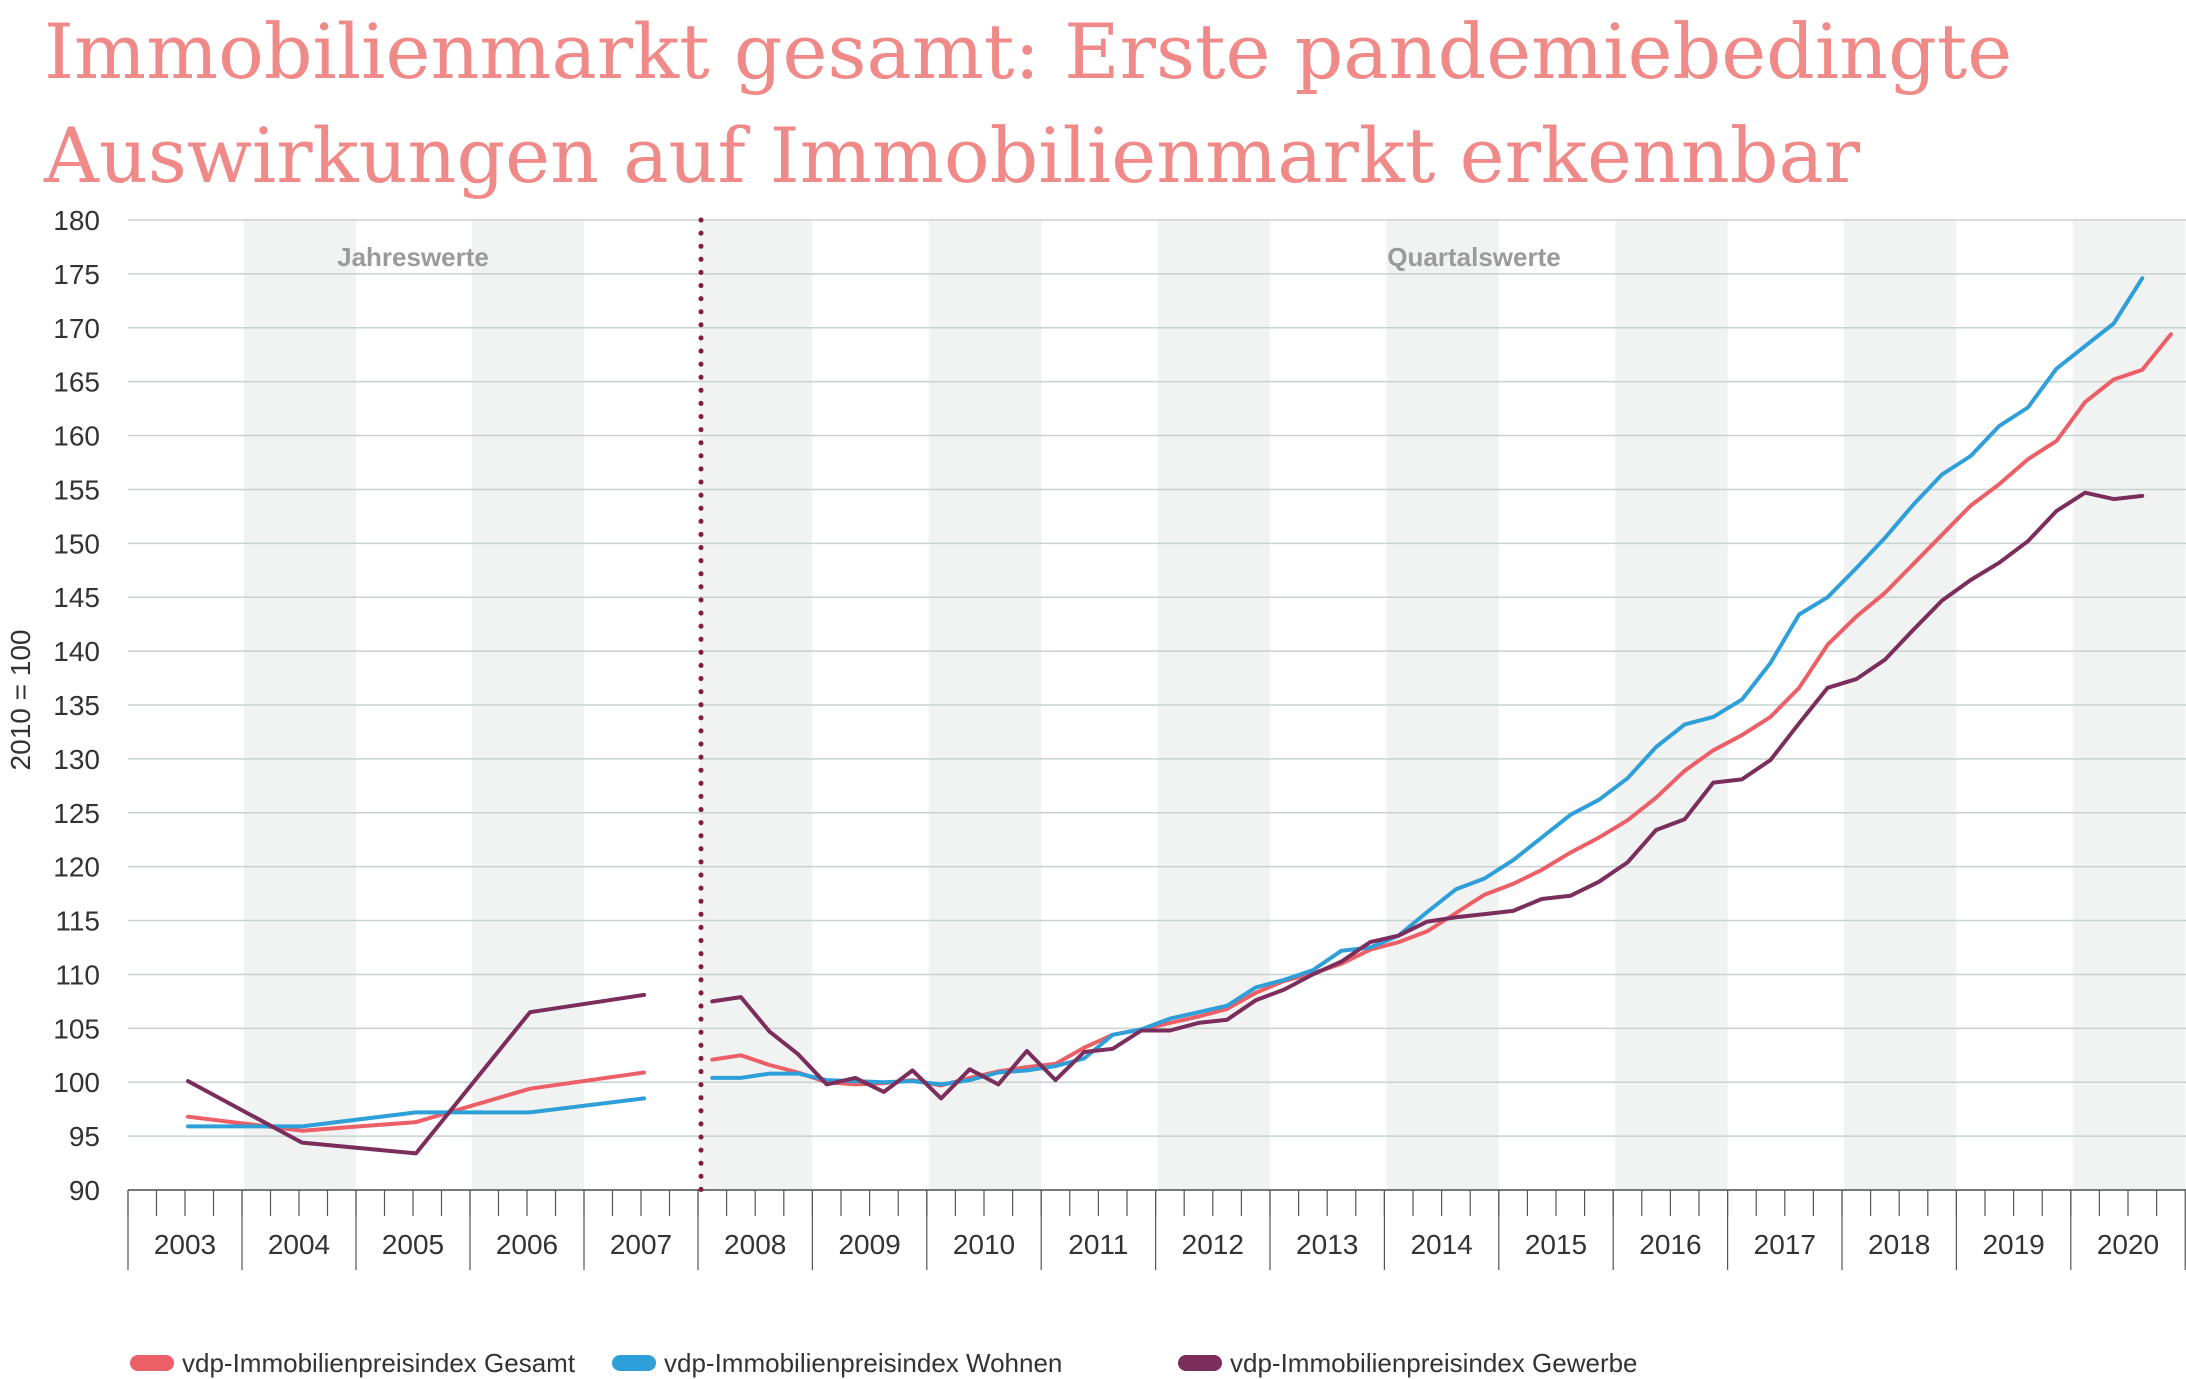 This screenshot has width=2186, height=1379. Describe the element at coordinates (76, 1028) in the screenshot. I see `y-tick-label: 105` at that location.